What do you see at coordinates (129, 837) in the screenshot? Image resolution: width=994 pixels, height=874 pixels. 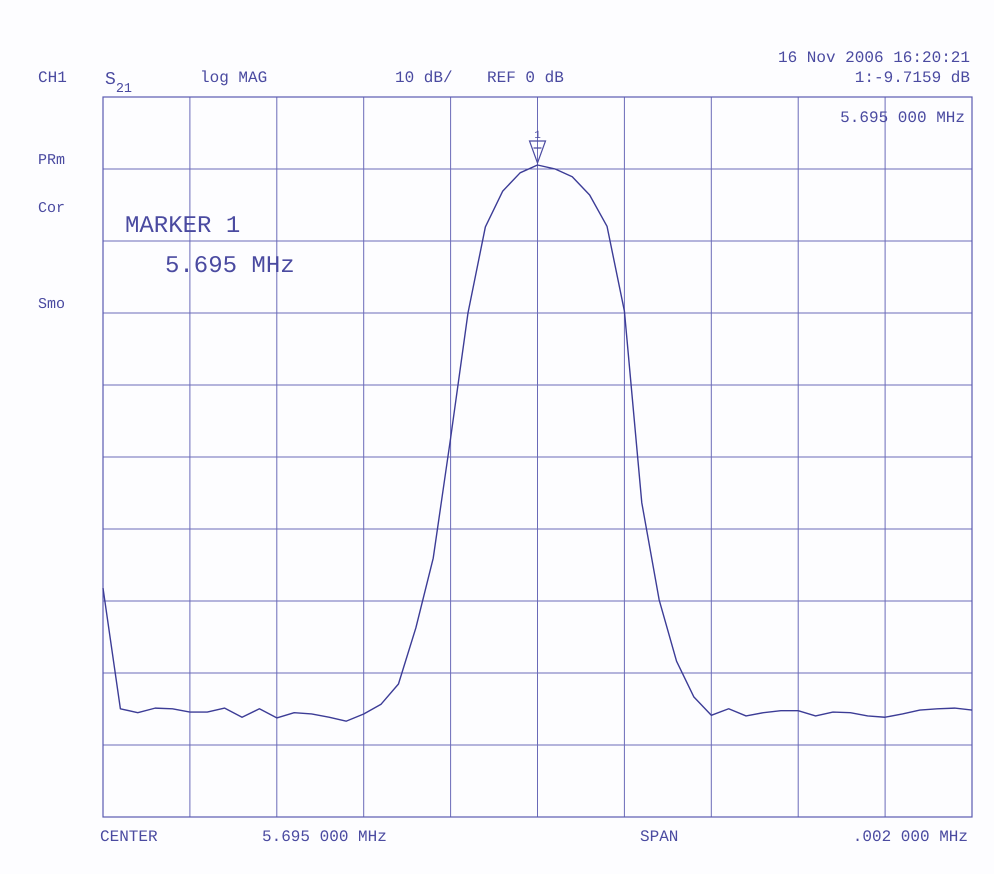 I see `text: CENTER` at bounding box center [129, 837].